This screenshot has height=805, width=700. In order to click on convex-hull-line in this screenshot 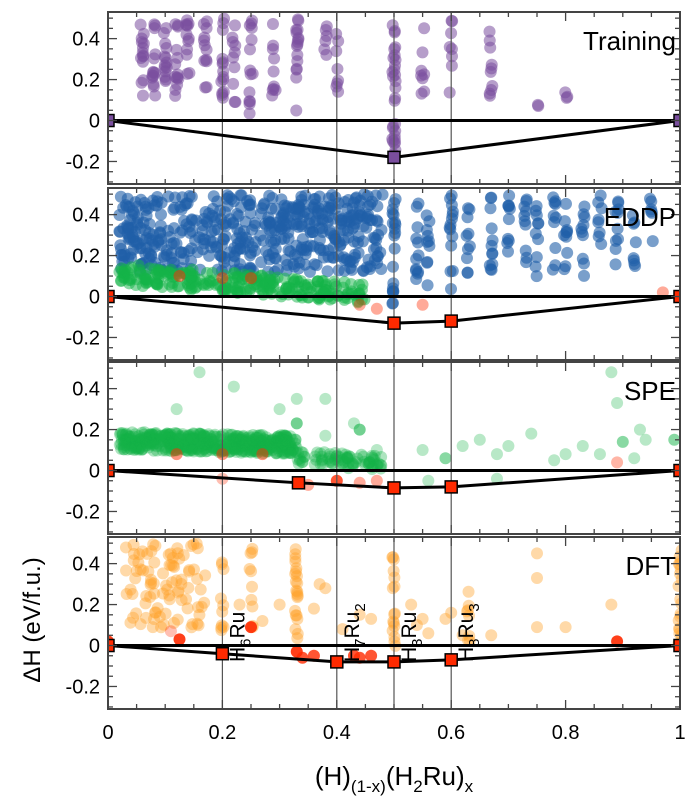, I will do `click(394, 310)`.